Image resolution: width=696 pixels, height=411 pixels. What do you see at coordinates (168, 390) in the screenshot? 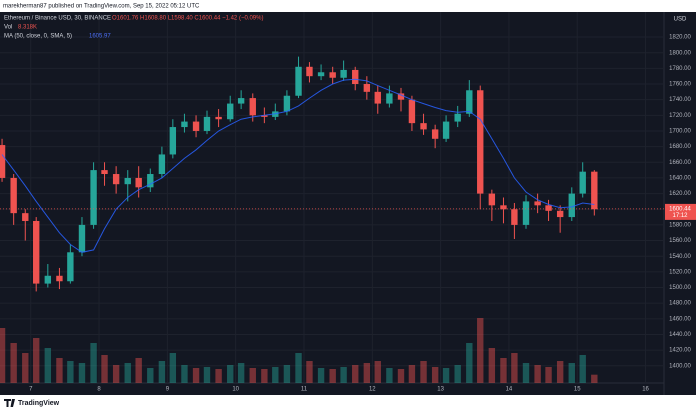
I see `x-tick-label: 9` at bounding box center [168, 390].